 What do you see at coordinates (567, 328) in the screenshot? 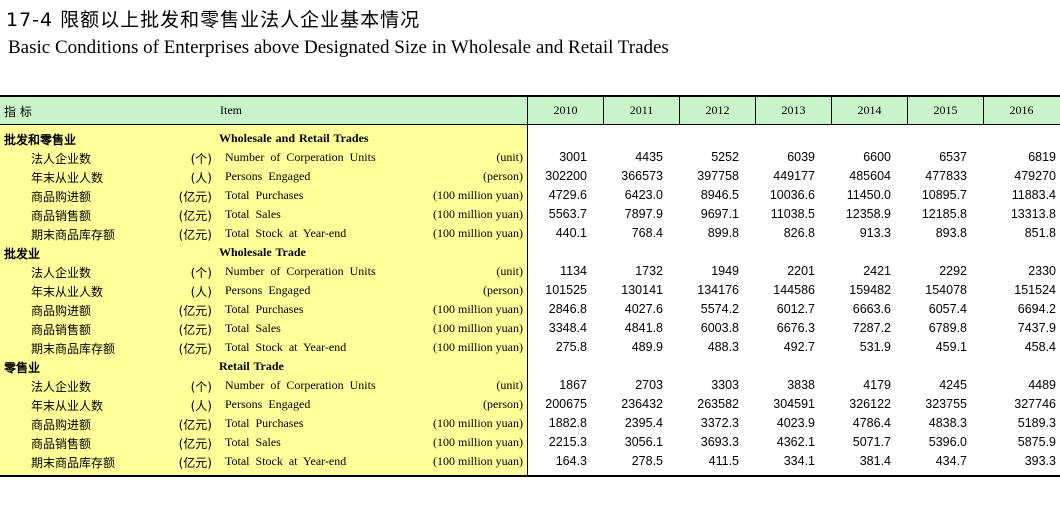
I see `value-cell: 3348.4` at bounding box center [567, 328].